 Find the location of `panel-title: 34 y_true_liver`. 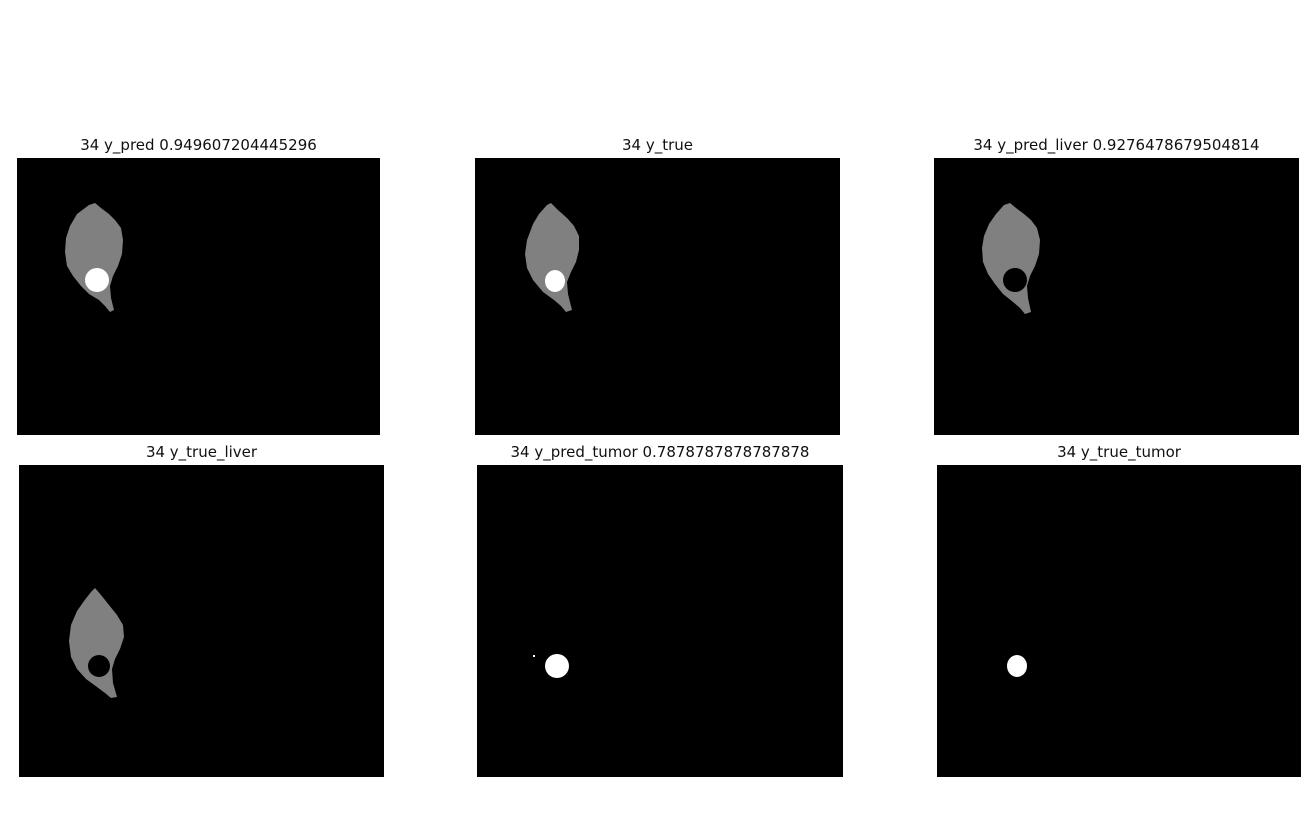

panel-title: 34 y_true_liver is located at coordinates (201, 452).